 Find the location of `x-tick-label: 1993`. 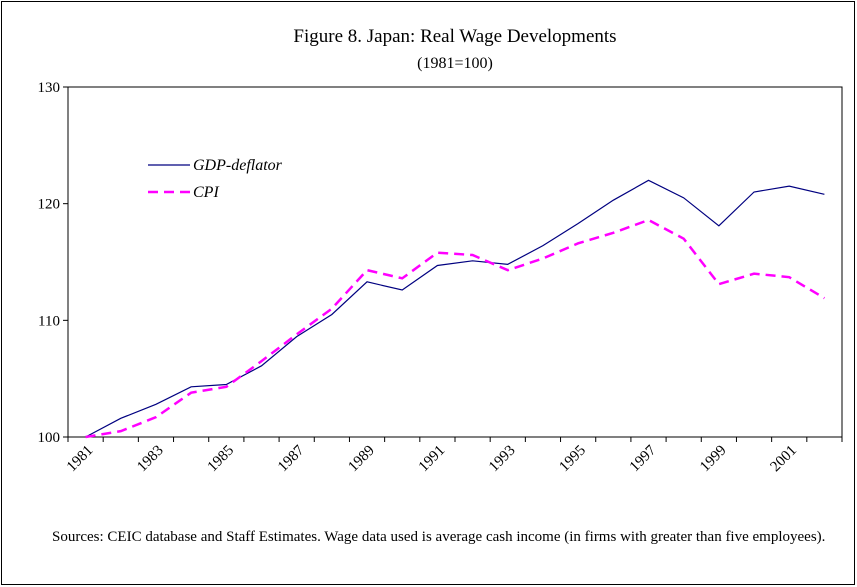

x-tick-label: 1993 is located at coordinates (502, 459).